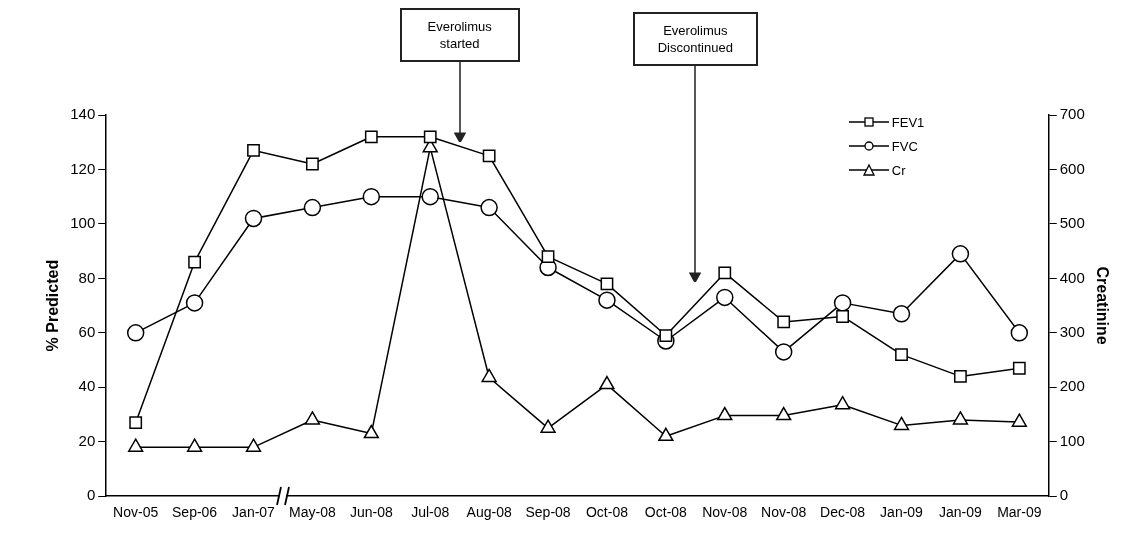 The height and width of the screenshot is (545, 1145). Describe the element at coordinates (430, 512) in the screenshot. I see `x-tick-label: Jul-08` at that location.